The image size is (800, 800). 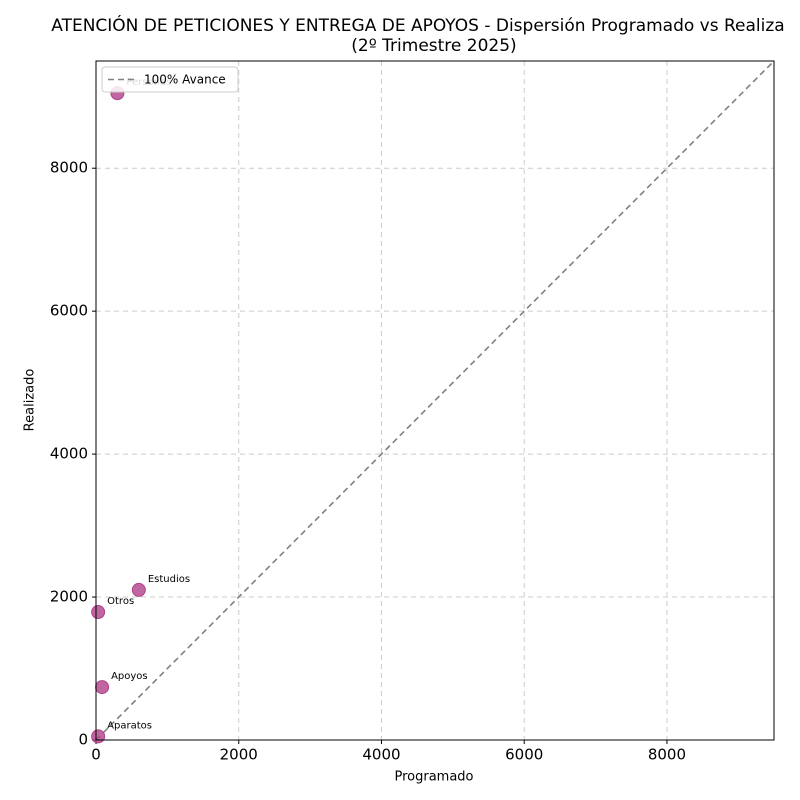 What do you see at coordinates (524, 755) in the screenshot?
I see `x-tick-label: 6000` at bounding box center [524, 755].